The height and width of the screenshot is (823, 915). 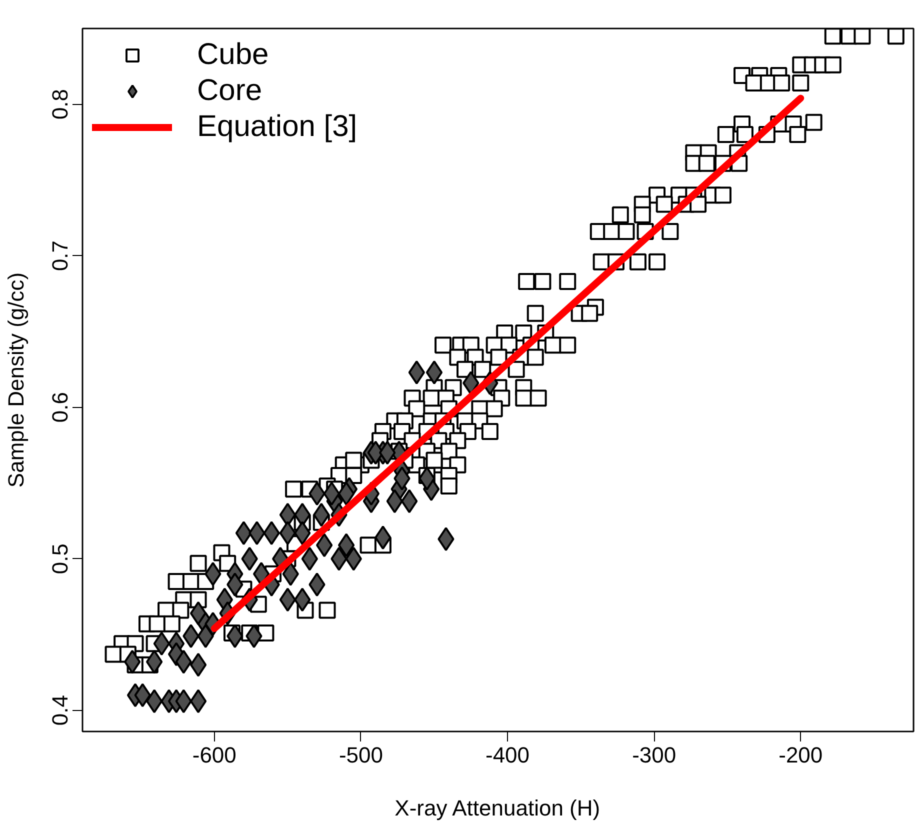 What do you see at coordinates (214, 755) in the screenshot?
I see `x-tick-label: -600` at bounding box center [214, 755].